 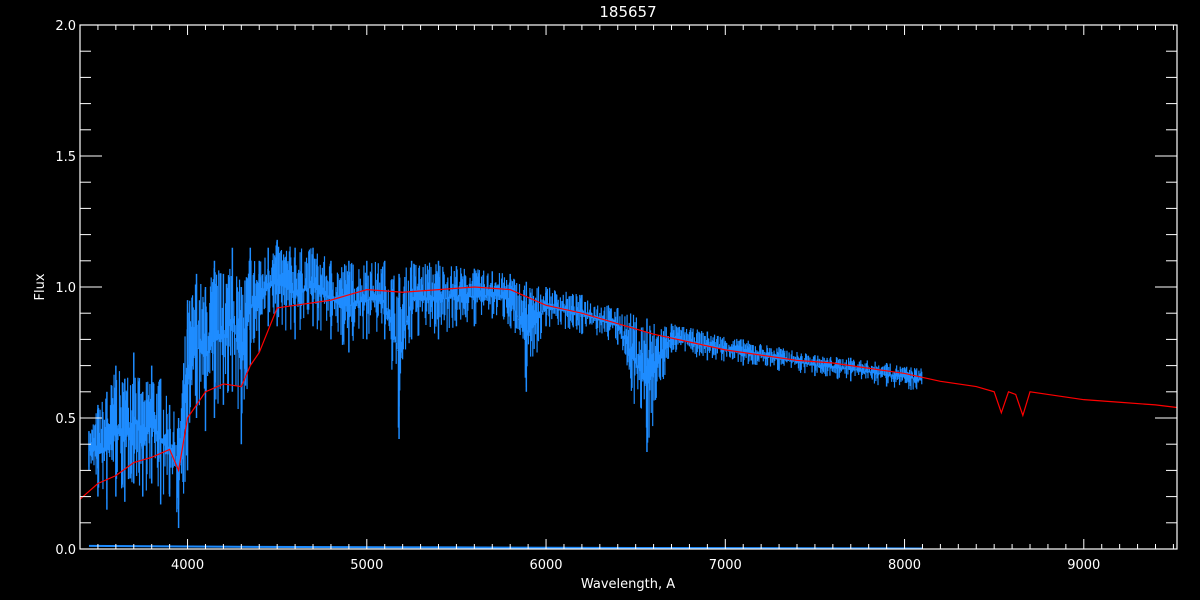 I want to click on y-tick-label: 0.0, so click(x=65, y=550).